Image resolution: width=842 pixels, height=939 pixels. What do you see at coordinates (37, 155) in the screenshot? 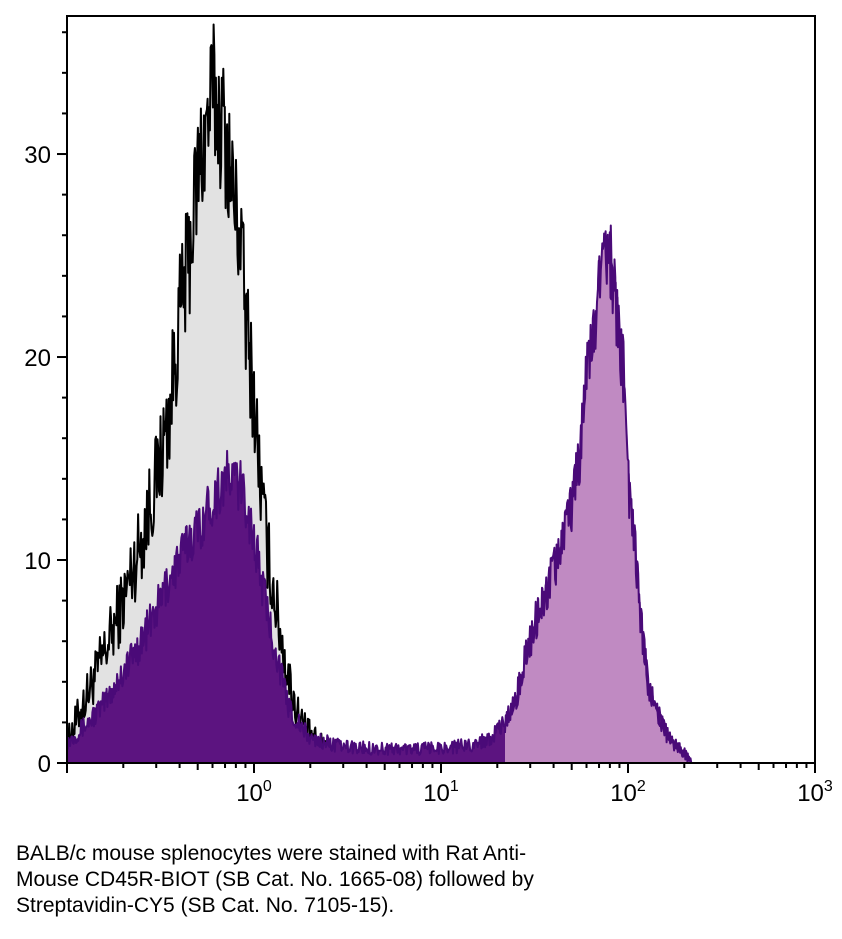
I see `y-tick-label: 30` at bounding box center [37, 155].